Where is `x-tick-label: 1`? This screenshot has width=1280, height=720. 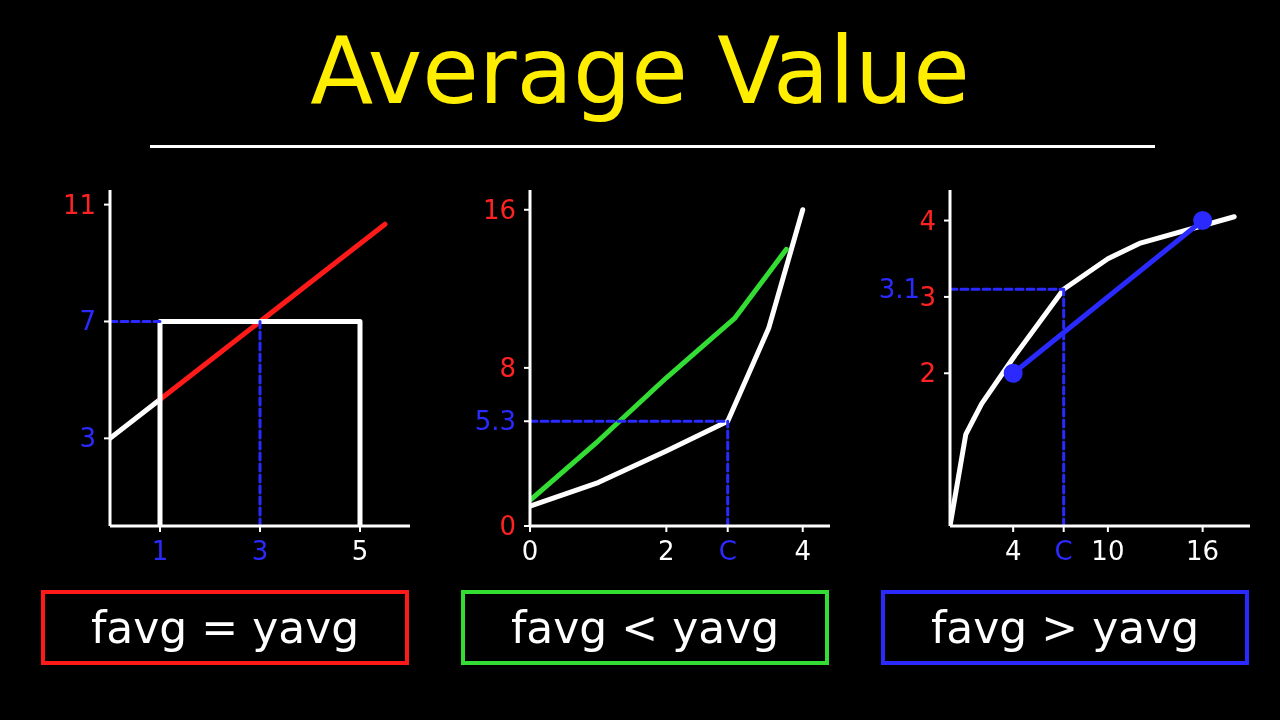
x-tick-label: 1 is located at coordinates (160, 551).